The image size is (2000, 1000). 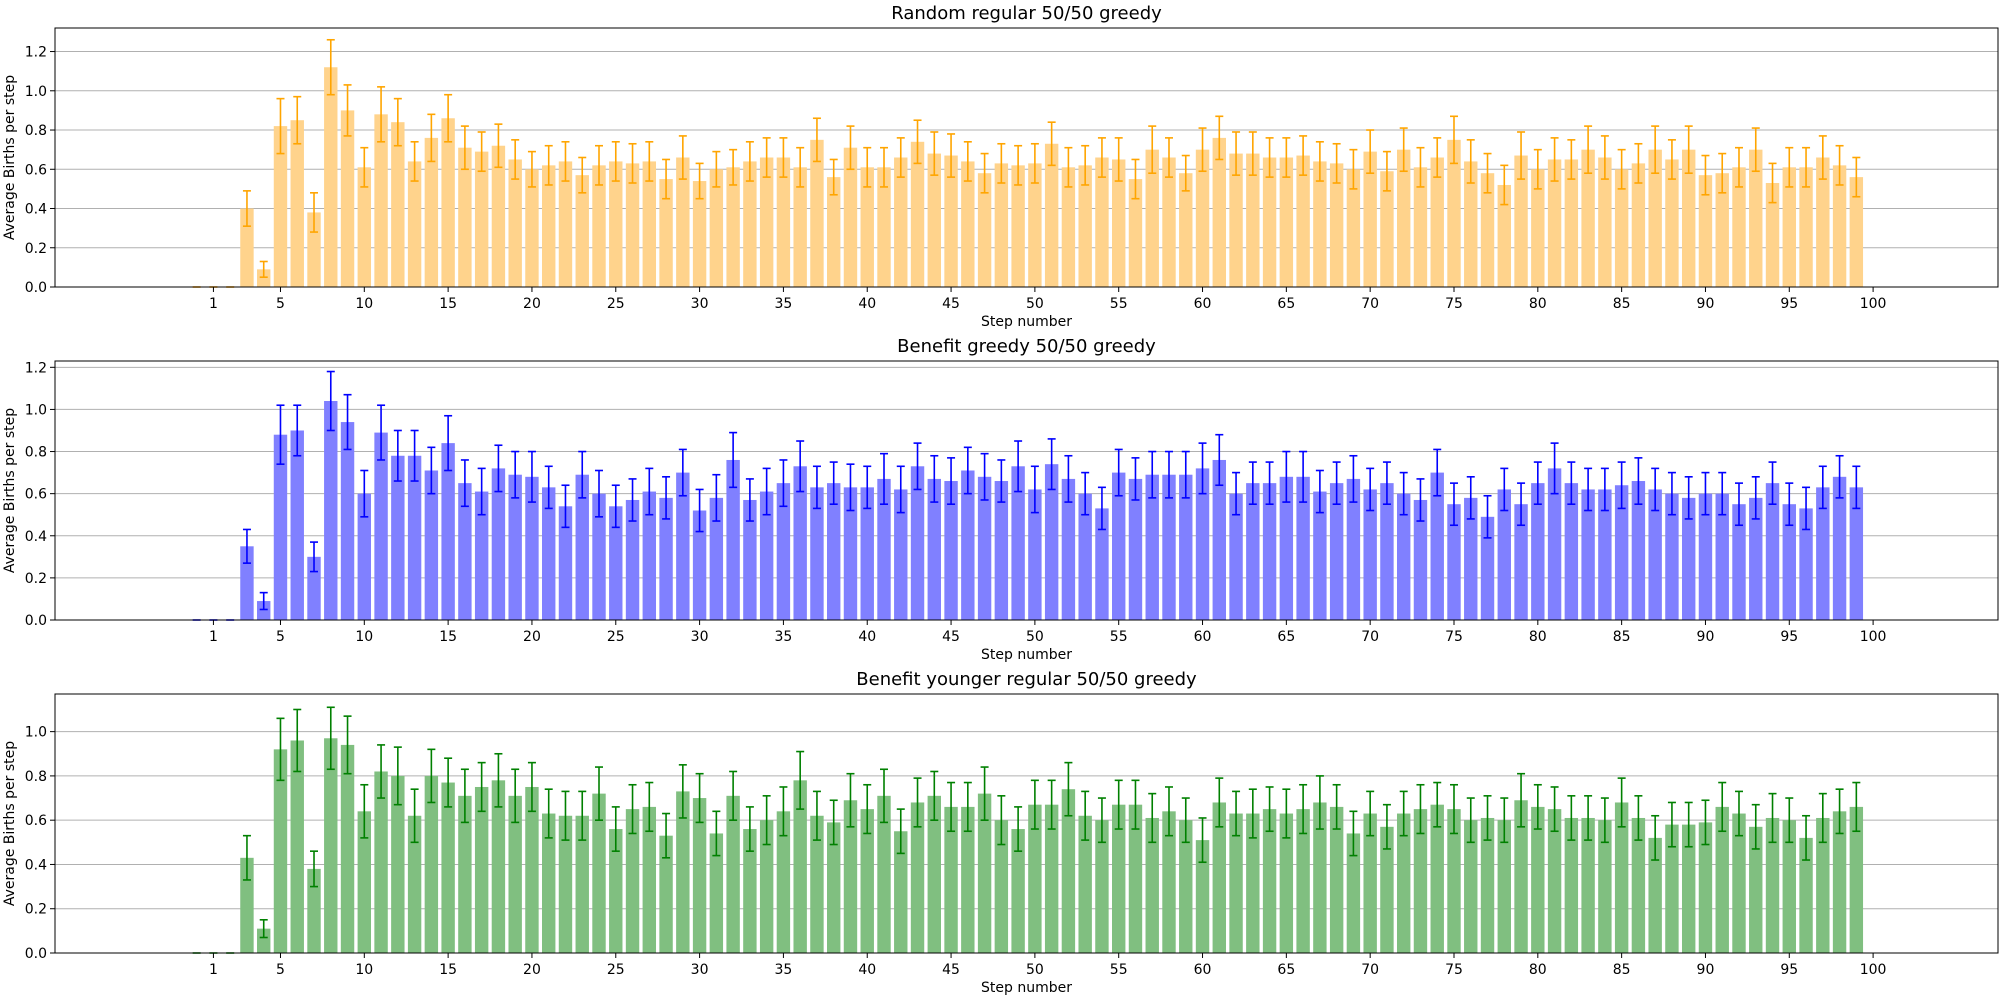 What do you see at coordinates (1286, 970) in the screenshot?
I see `x-tick-label: 65` at bounding box center [1286, 970].